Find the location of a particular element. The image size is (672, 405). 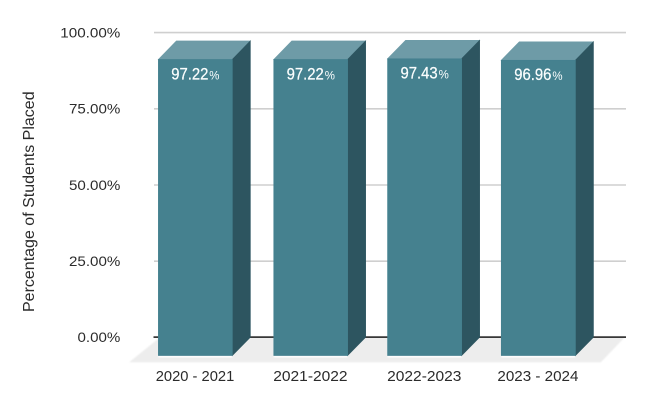

svg-text: 97.43 is located at coordinates (419, 73).